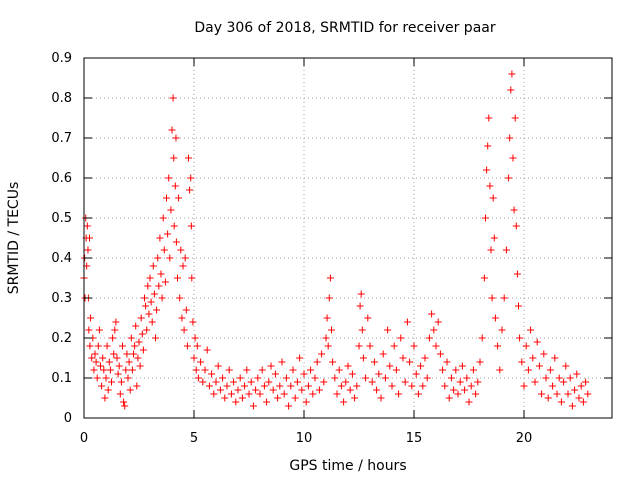 The width and height of the screenshot is (640, 480). What do you see at coordinates (414, 438) in the screenshot?
I see `x-tick-label: 15` at bounding box center [414, 438].